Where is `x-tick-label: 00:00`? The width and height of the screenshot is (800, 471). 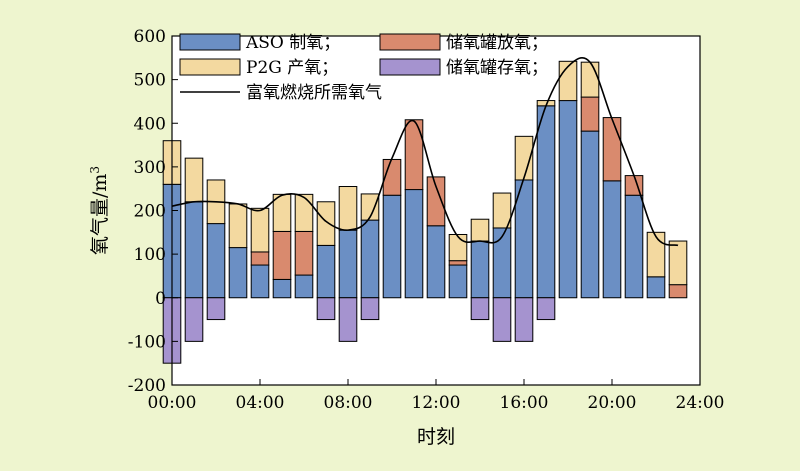
x-tick-label: 00:00 is located at coordinates (172, 403).